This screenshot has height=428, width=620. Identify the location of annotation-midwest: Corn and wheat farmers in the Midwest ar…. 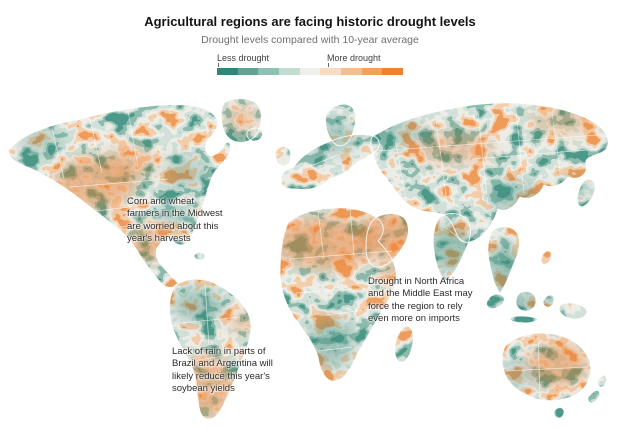
(175, 220).